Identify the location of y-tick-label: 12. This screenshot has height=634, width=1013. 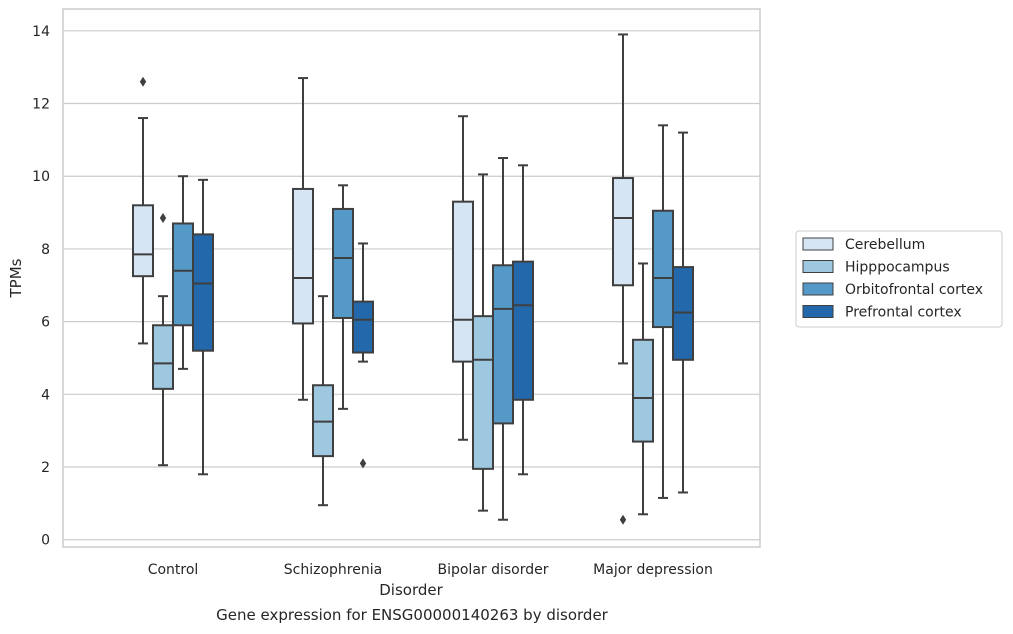
(41, 105).